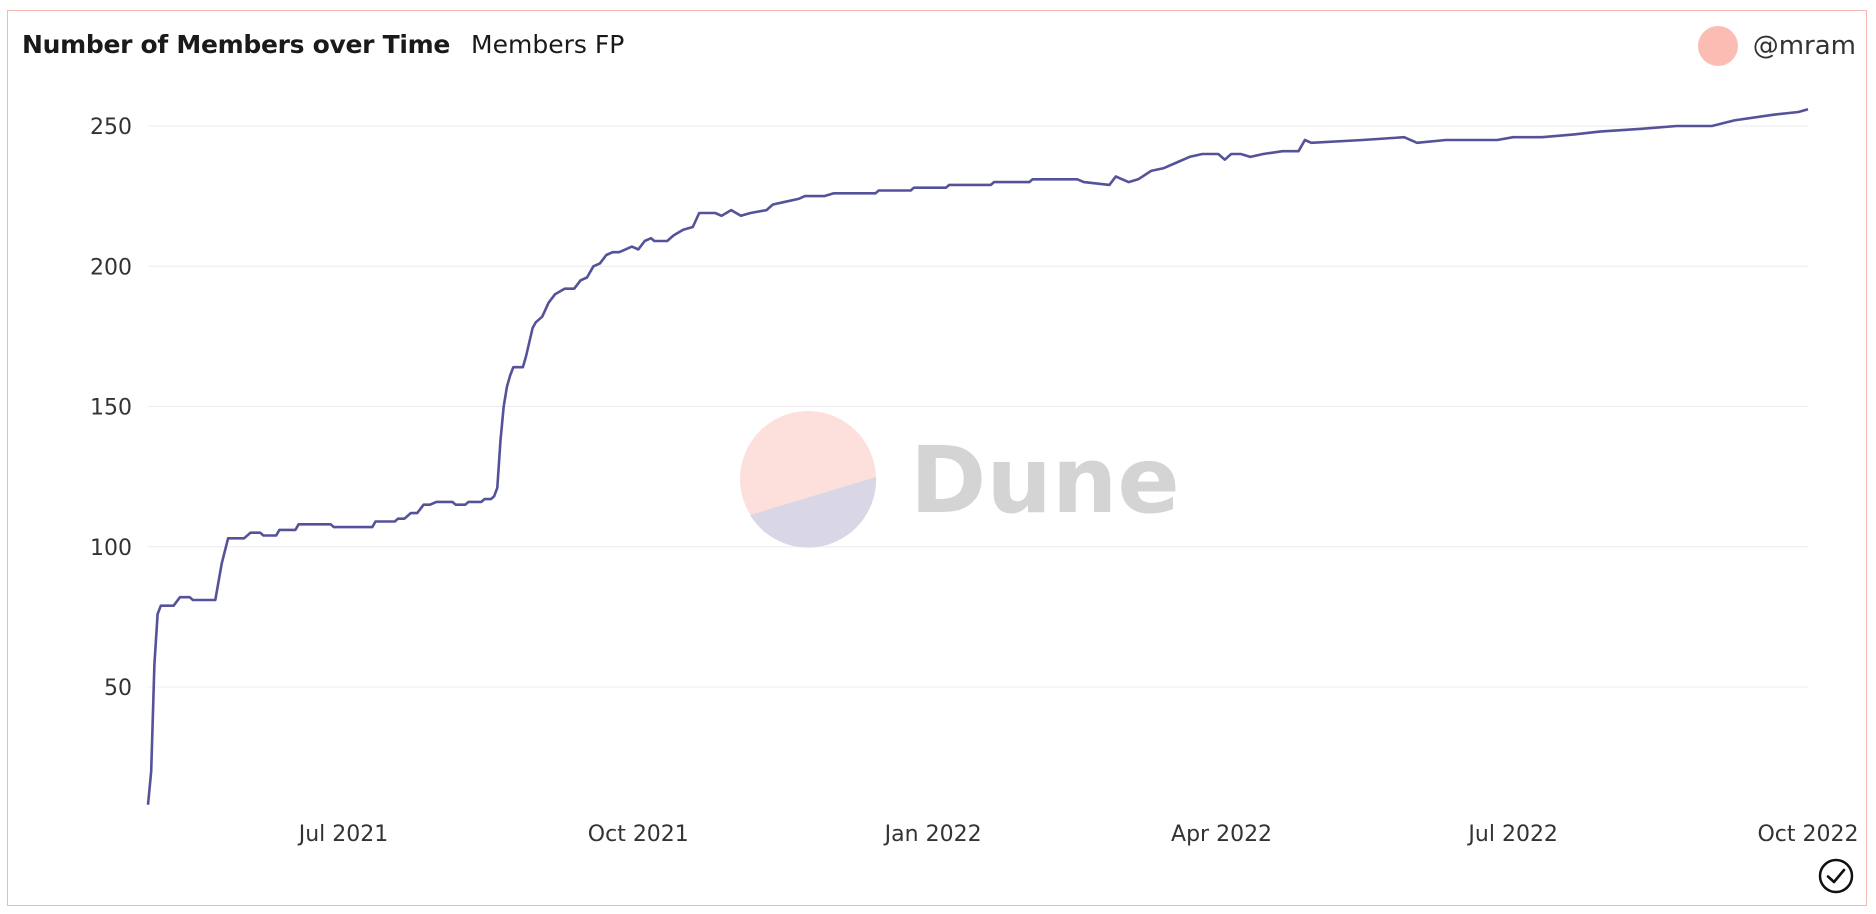 The image size is (1876, 914). I want to click on check-circle-icon, so click(1836, 876).